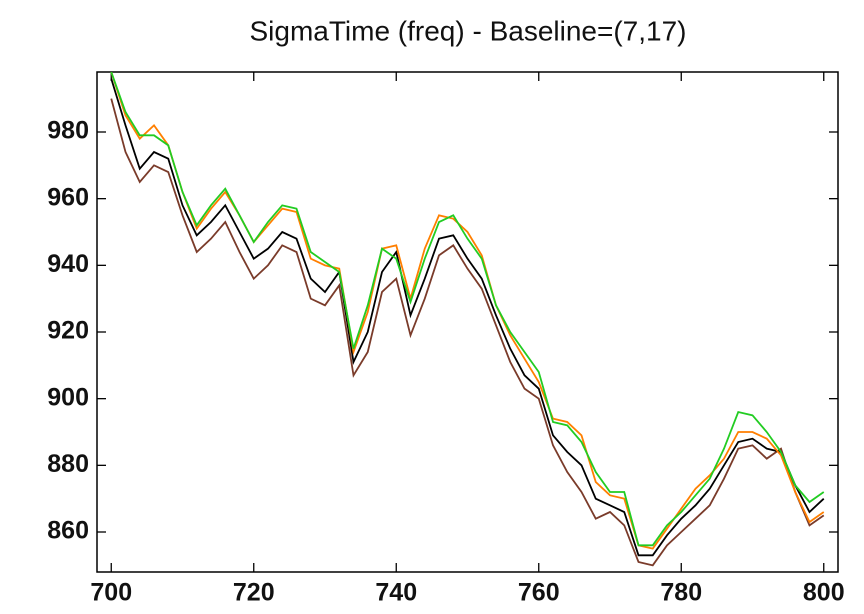 The width and height of the screenshot is (864, 614). What do you see at coordinates (68, 464) in the screenshot?
I see `y-tick-label: 880` at bounding box center [68, 464].